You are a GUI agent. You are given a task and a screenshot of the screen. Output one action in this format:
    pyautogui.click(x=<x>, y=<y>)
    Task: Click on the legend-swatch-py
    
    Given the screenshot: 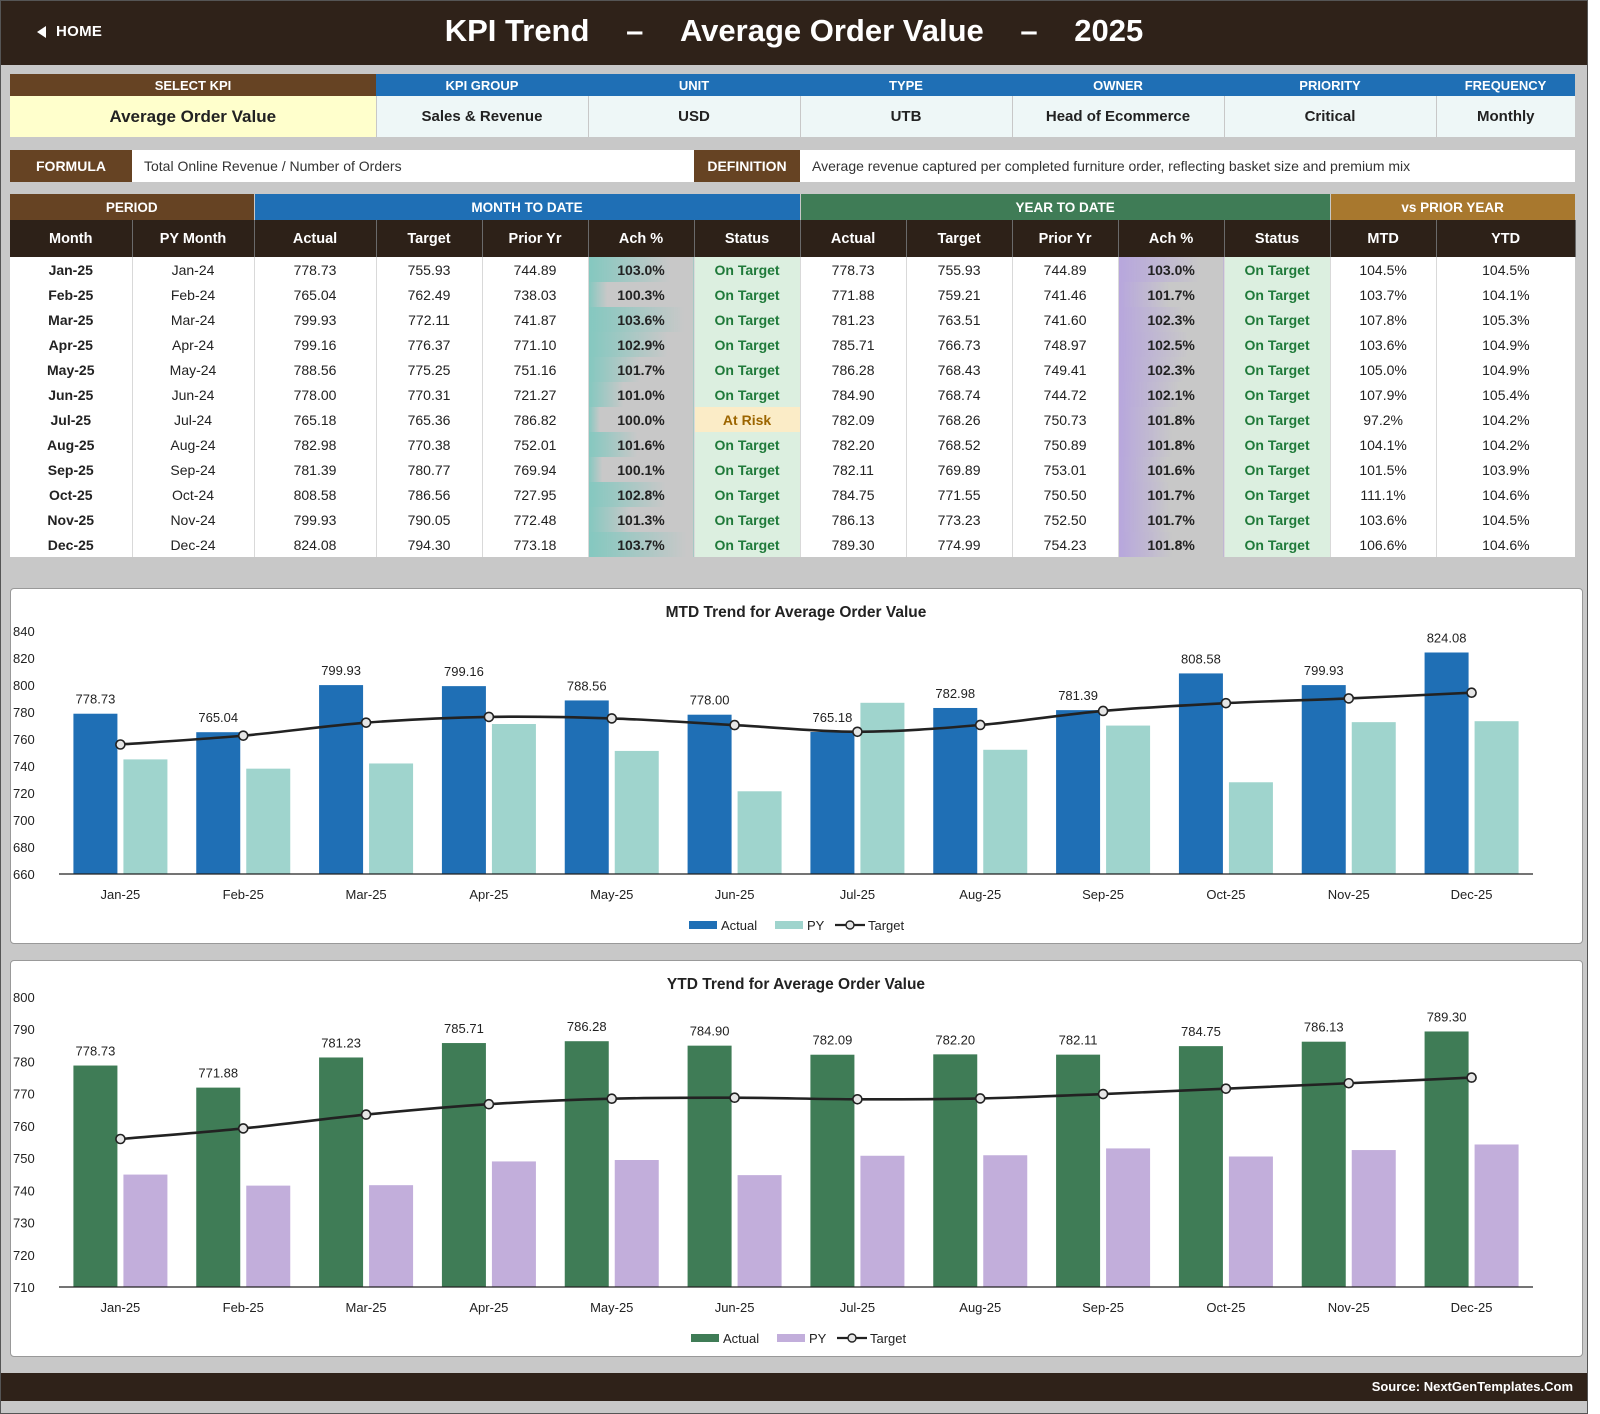 What is the action you would take?
    pyautogui.click(x=791, y=1338)
    